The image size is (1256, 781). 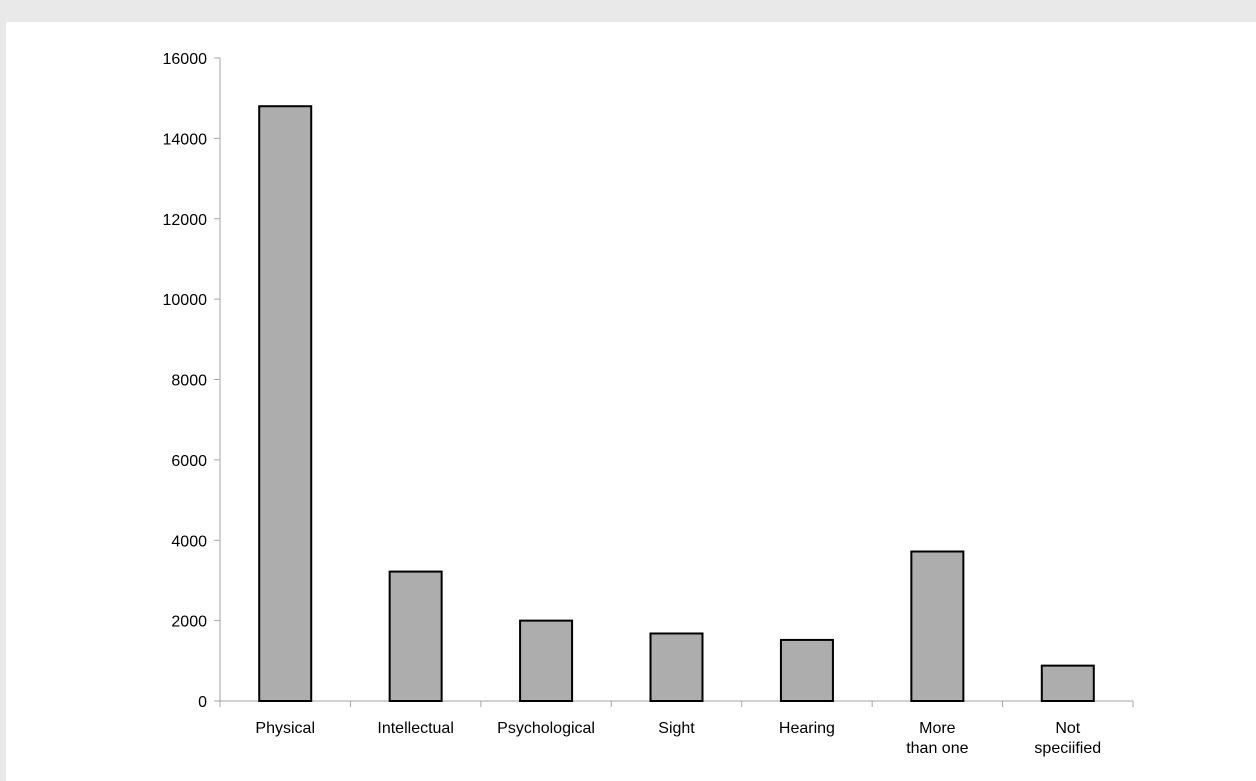 I want to click on y-tick-label: 14000, so click(x=185, y=139).